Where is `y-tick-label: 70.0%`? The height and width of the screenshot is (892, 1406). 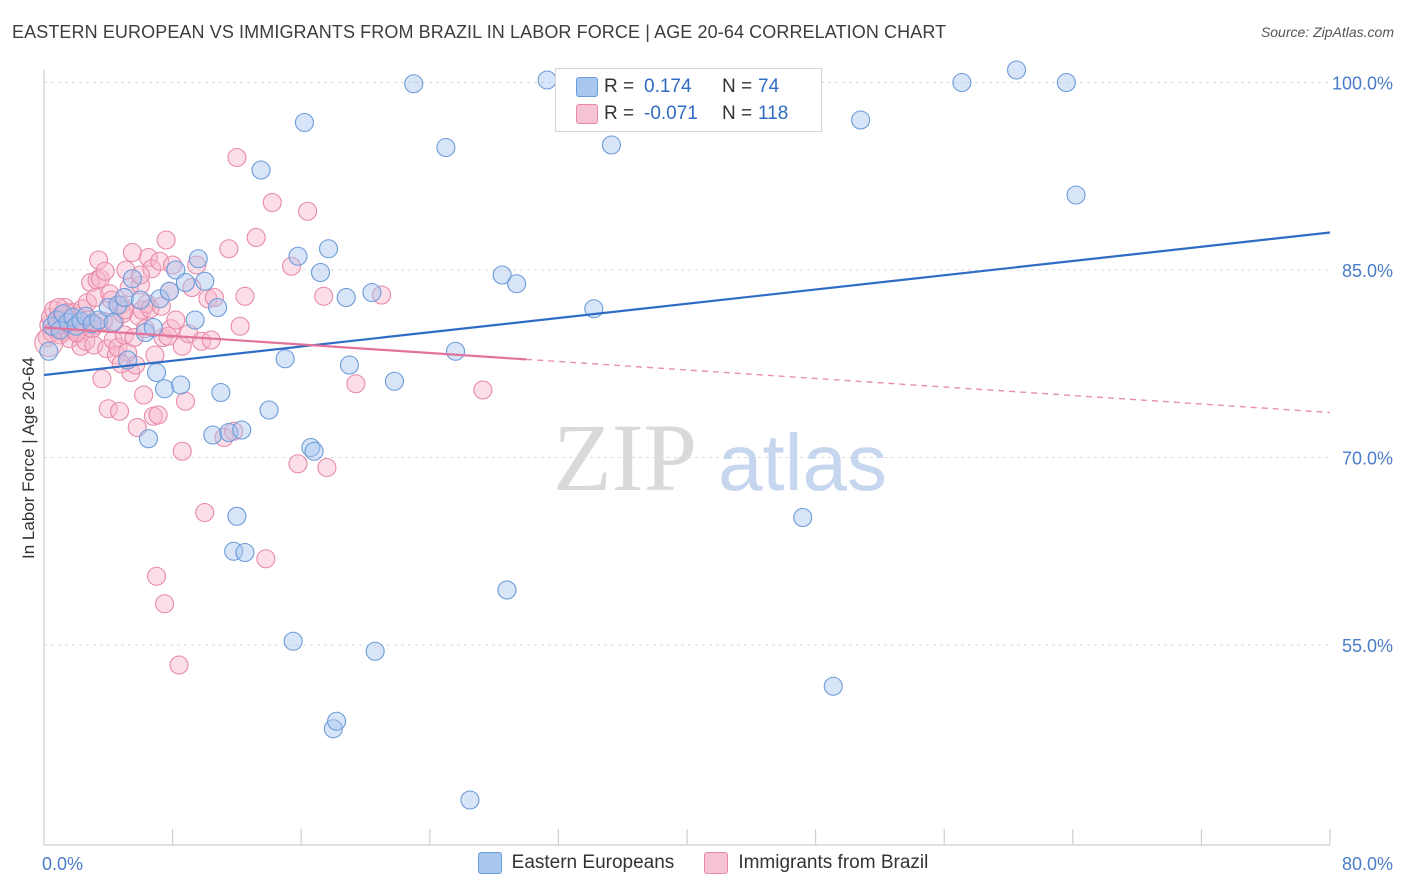 y-tick-label: 70.0% is located at coordinates (1367, 459).